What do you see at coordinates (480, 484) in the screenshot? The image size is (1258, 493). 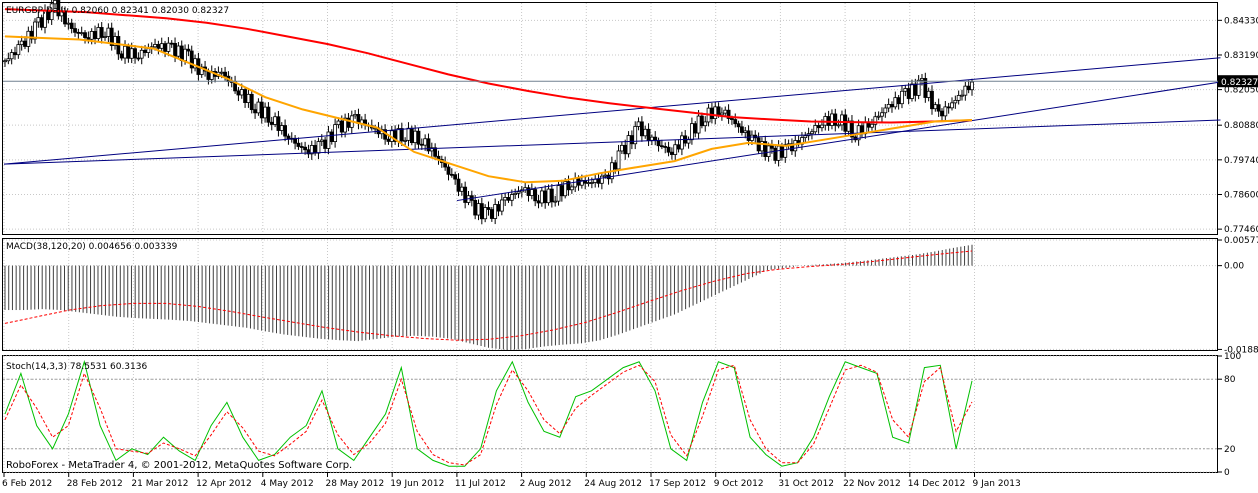 I see `x-tick-label: 11 Jul 2012` at bounding box center [480, 484].